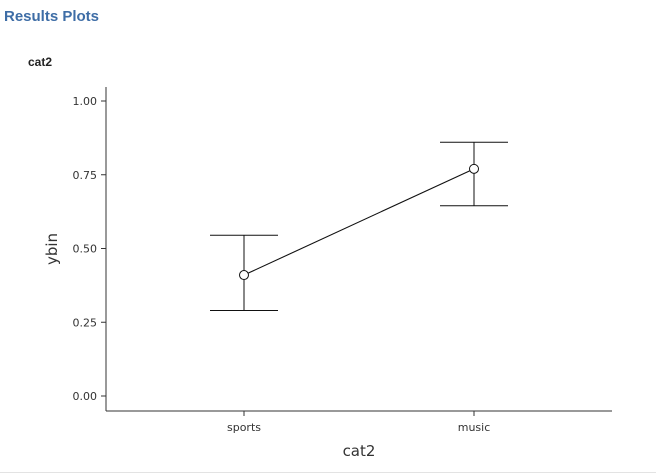  I want to click on x-tick-label: music, so click(474, 427).